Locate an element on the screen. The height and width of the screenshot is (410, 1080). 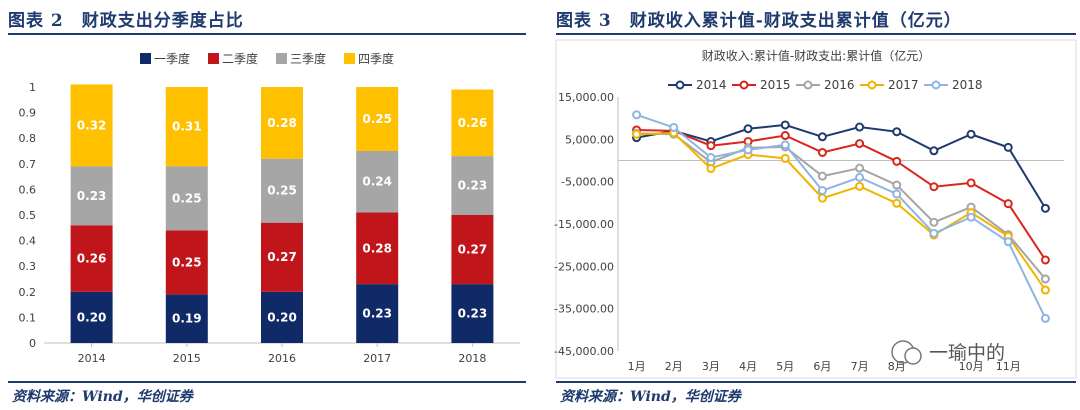
legend-label-4: 四季度 is located at coordinates (376, 58).